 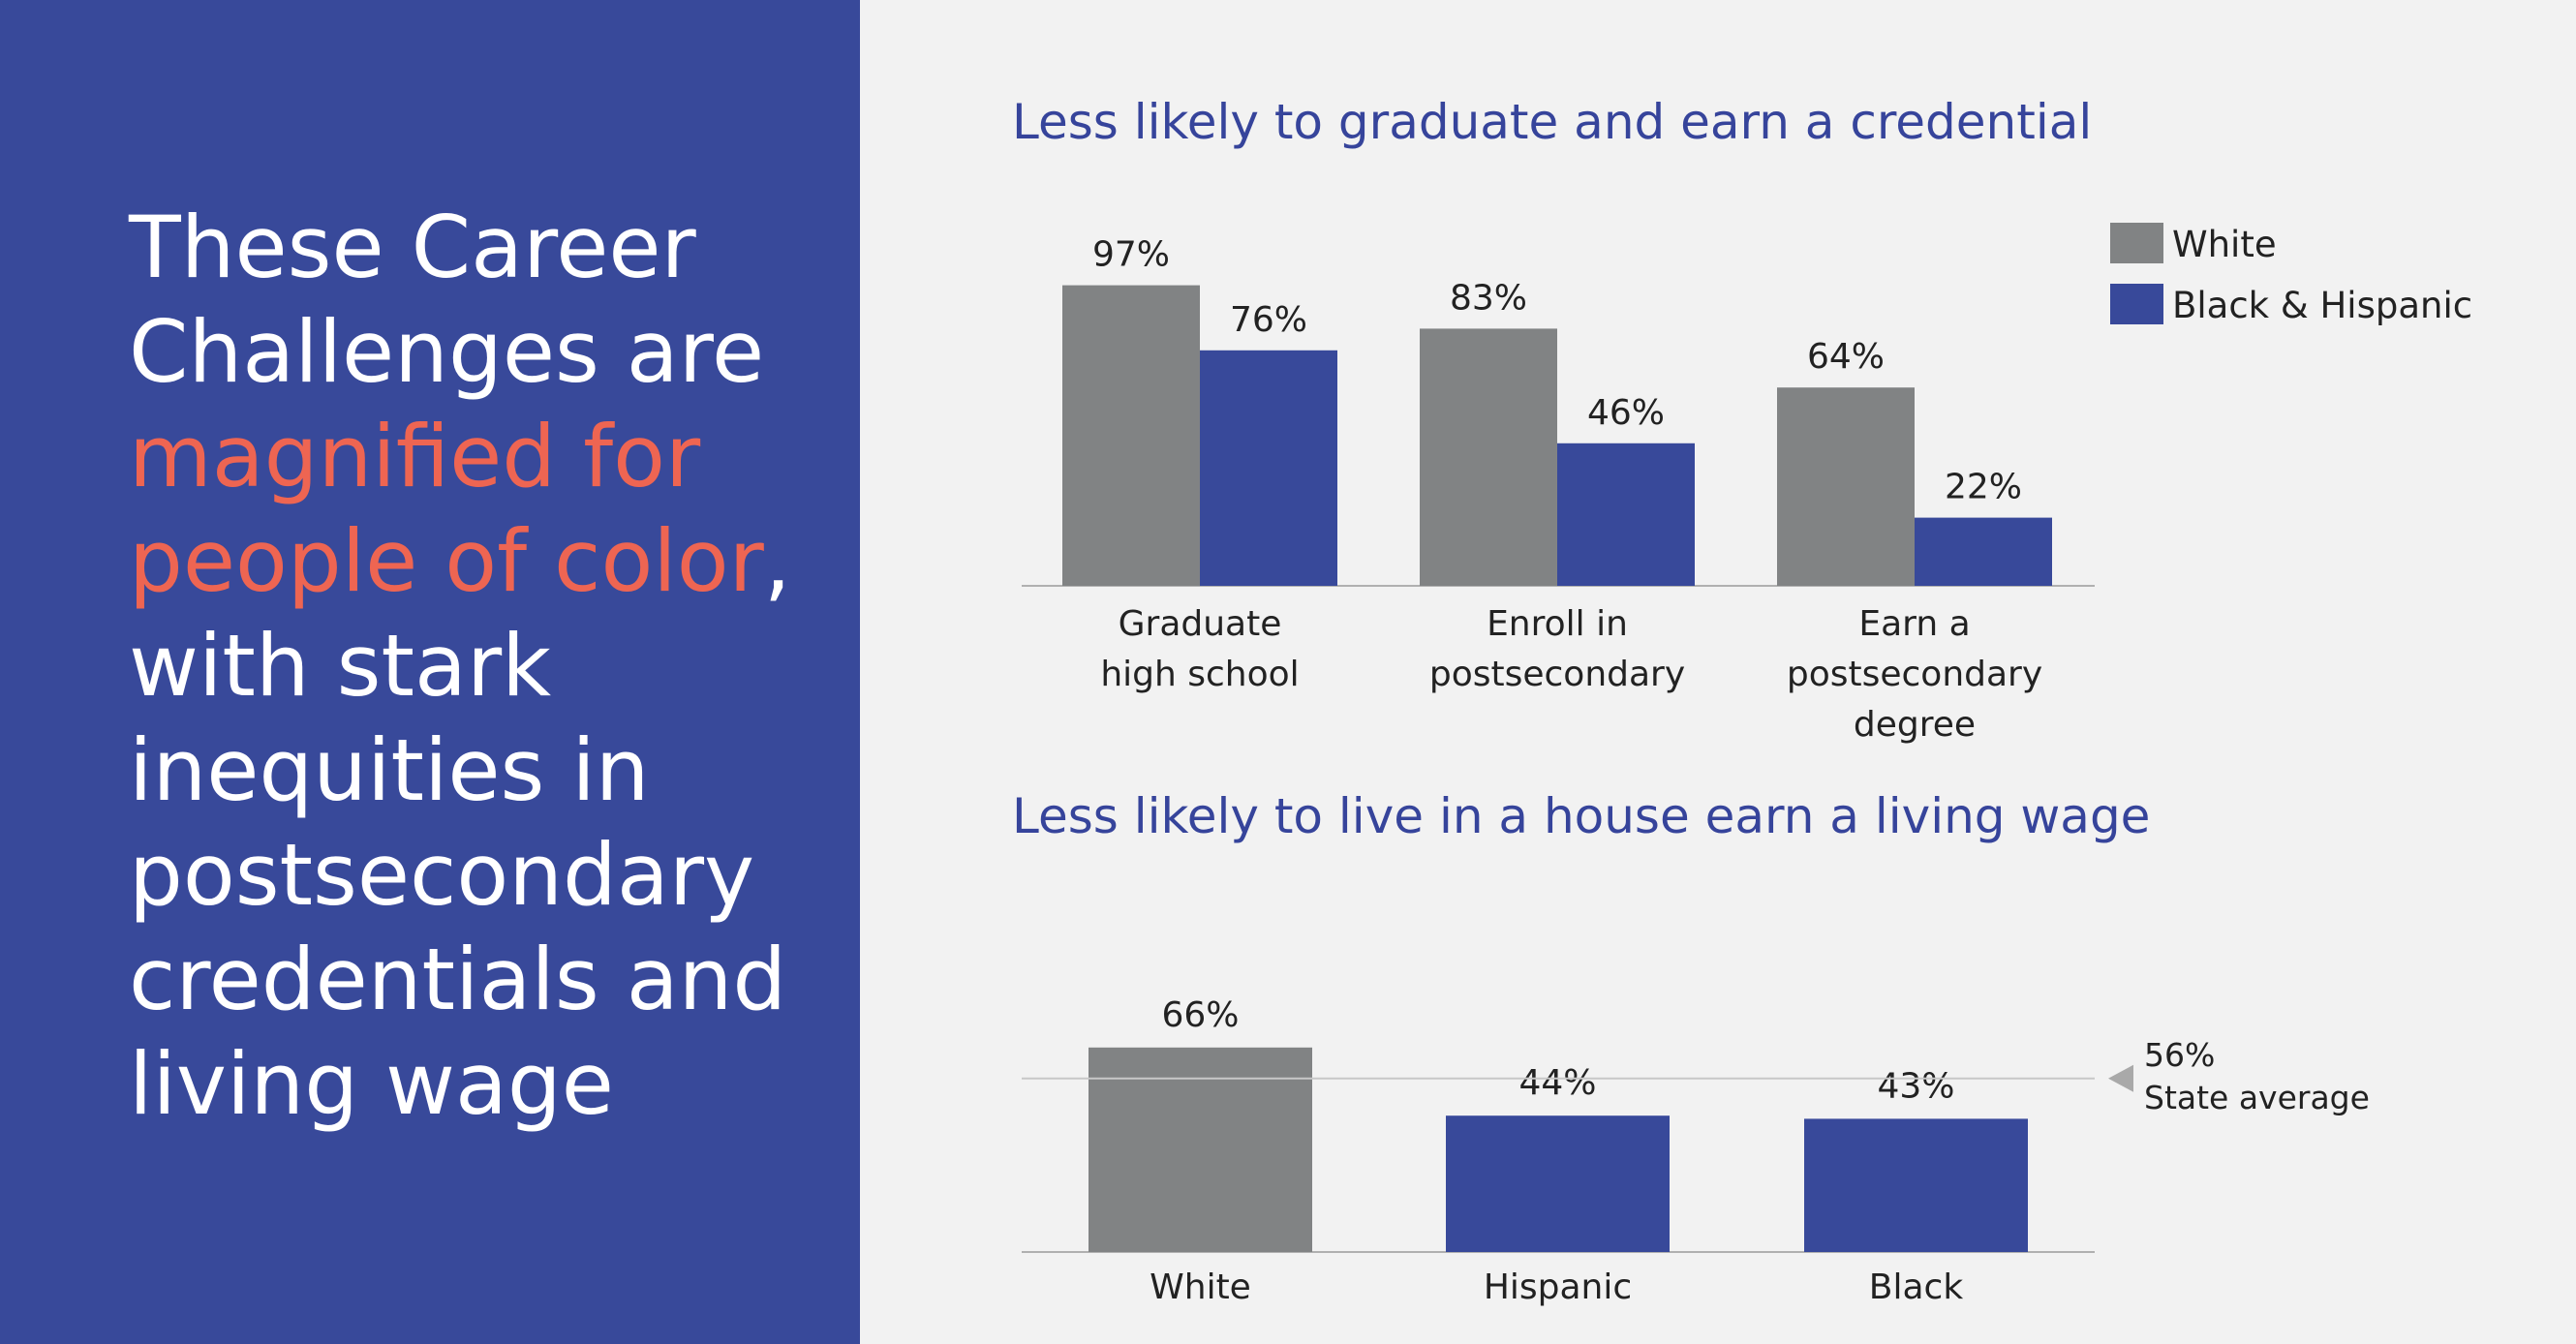 What do you see at coordinates (2322, 306) in the screenshot?
I see `legend-label-1: Black & Hispanic` at bounding box center [2322, 306].